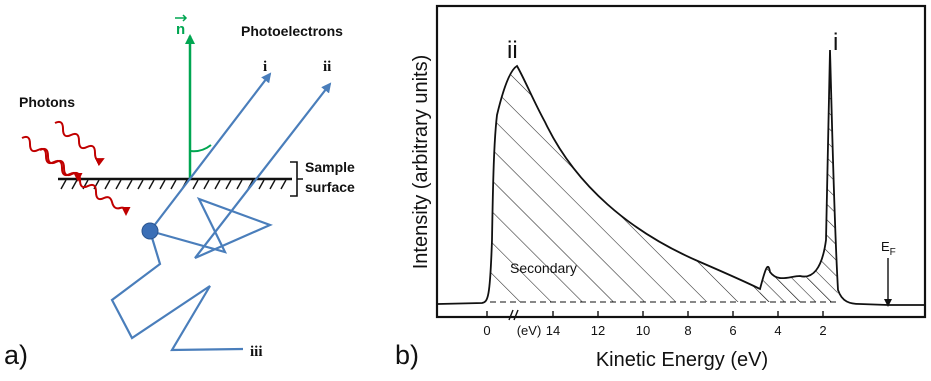  Describe the element at coordinates (682, 360) in the screenshot. I see `x-axis-label: Kinetic Energy (eV)` at that location.